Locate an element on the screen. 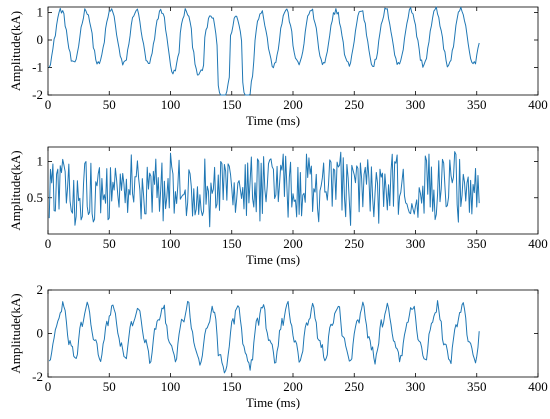 This screenshot has height=419, width=550. y-tick-label: -1 is located at coordinates (37, 67).